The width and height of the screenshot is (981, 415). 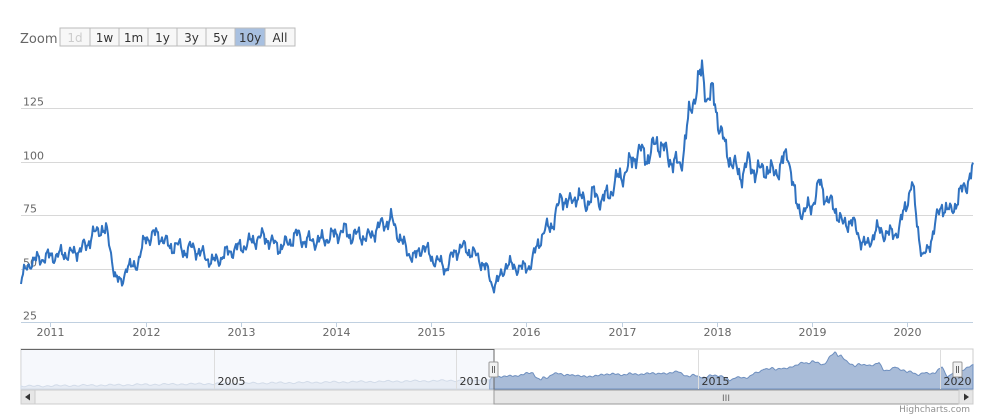 What do you see at coordinates (497, 397) in the screenshot?
I see `scrollbar: III` at bounding box center [497, 397].